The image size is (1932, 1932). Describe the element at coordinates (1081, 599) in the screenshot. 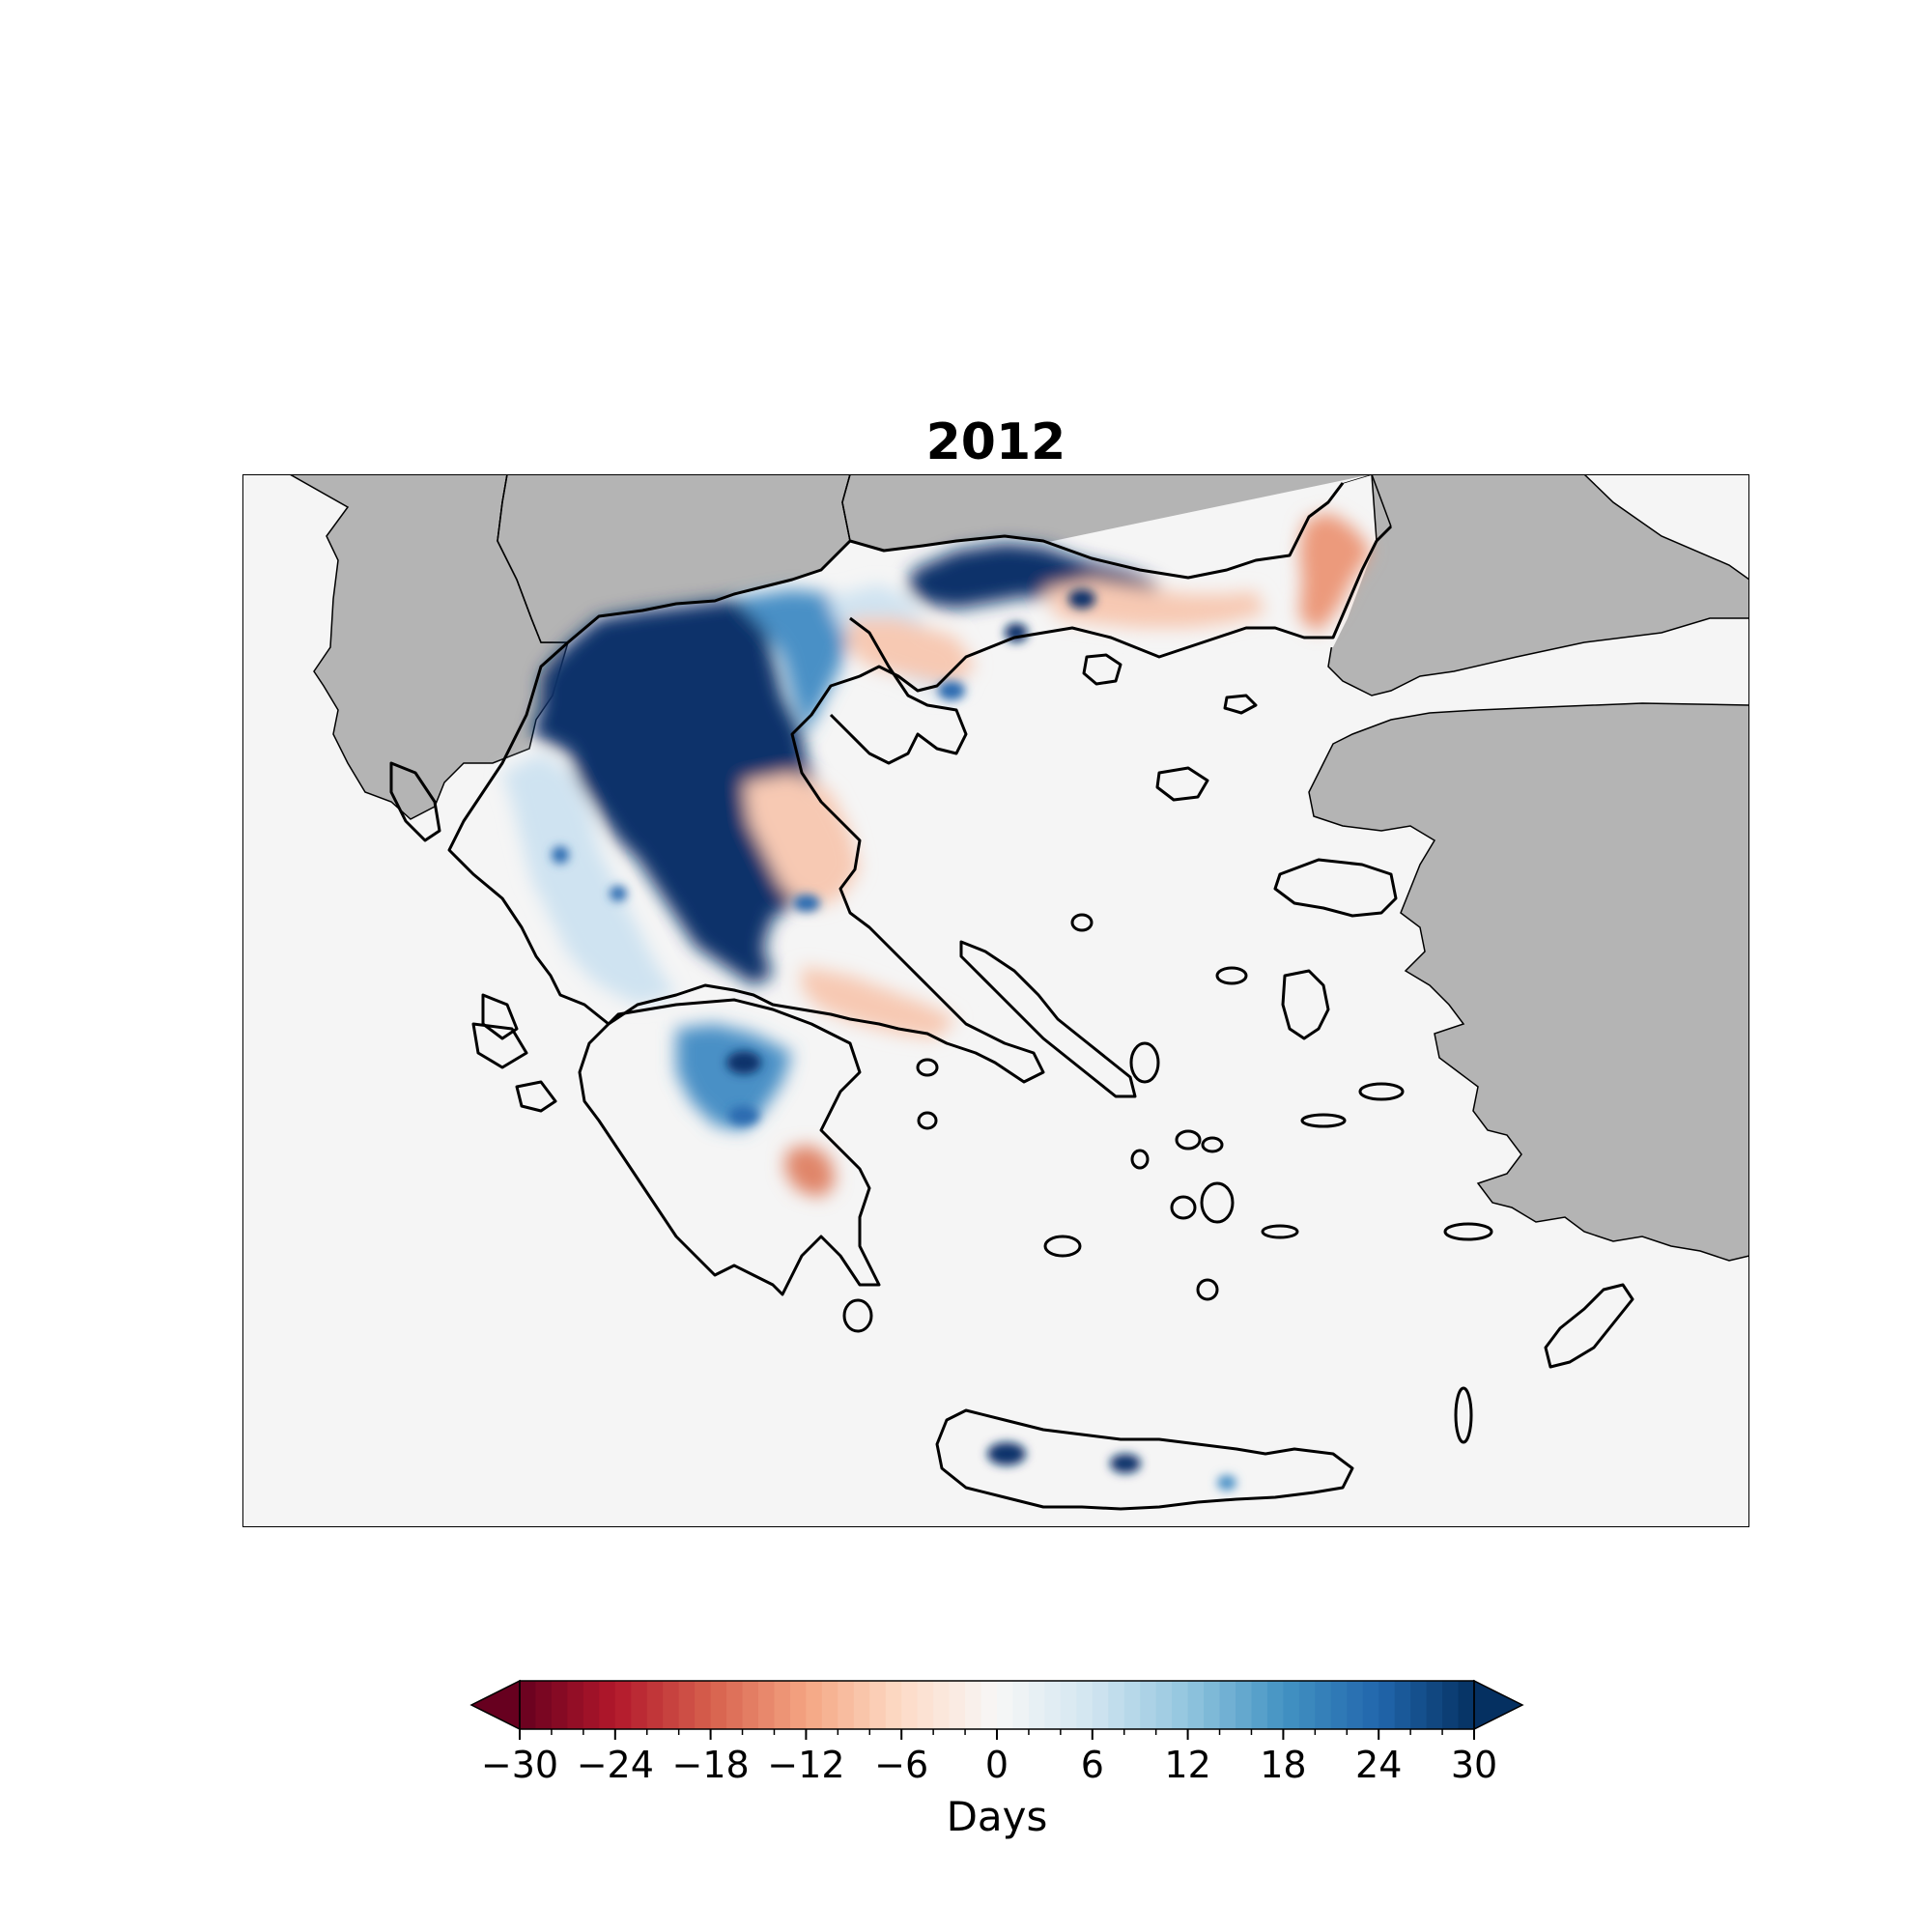

I see `thrace-dark-spot` at that location.